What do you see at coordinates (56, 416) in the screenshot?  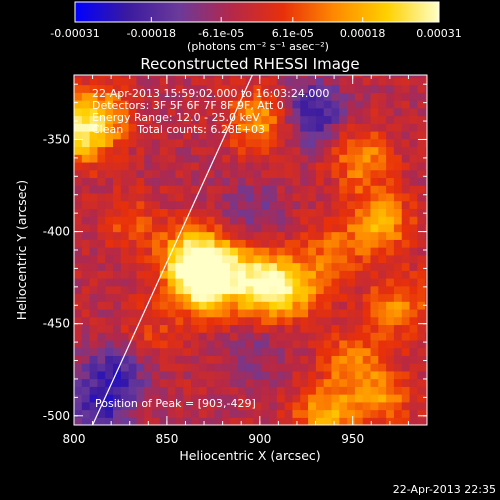 I see `y-tick-label: -500` at bounding box center [56, 416].